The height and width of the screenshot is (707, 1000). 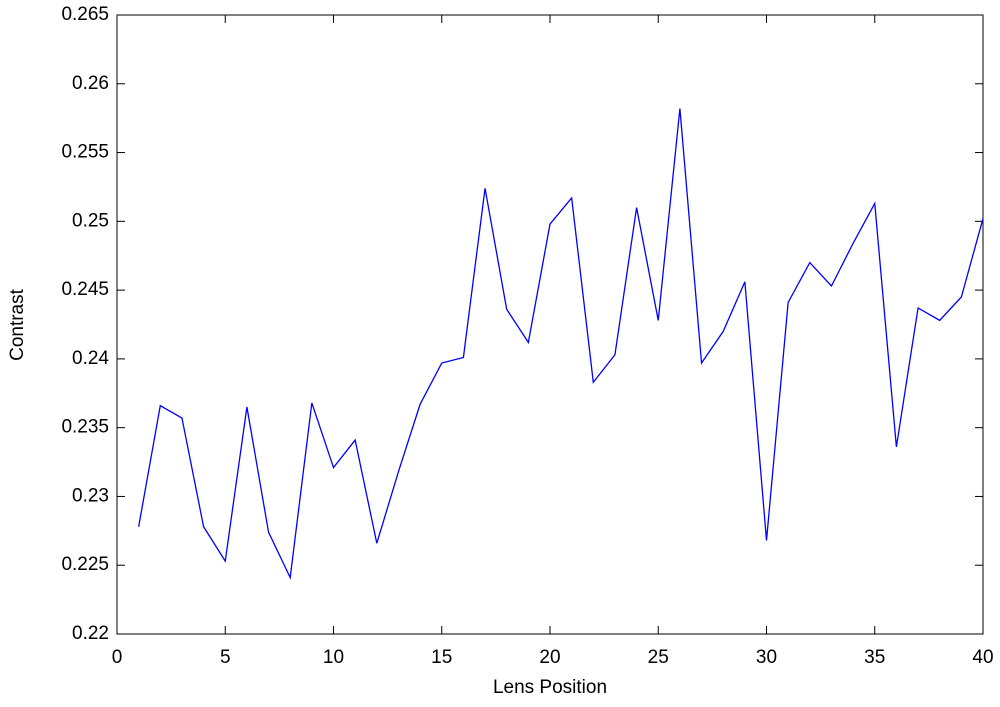 What do you see at coordinates (90, 358) in the screenshot?
I see `y-tick-label: 0.24` at bounding box center [90, 358].